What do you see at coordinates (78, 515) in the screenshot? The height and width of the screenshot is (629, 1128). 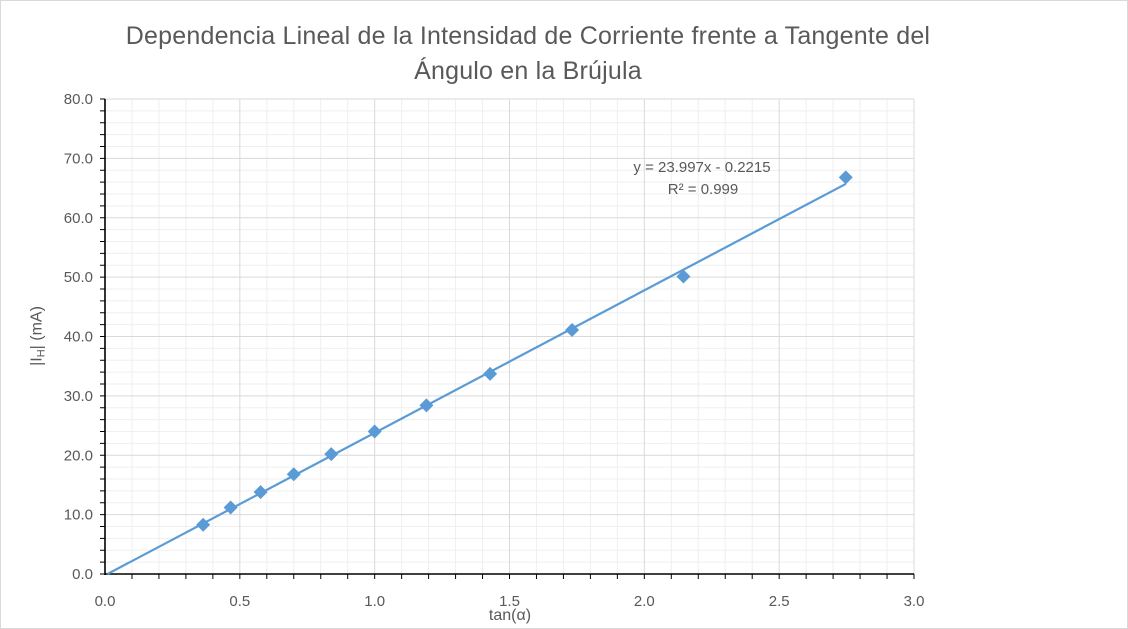 I see `y-tick-label: 10.0` at bounding box center [78, 515].